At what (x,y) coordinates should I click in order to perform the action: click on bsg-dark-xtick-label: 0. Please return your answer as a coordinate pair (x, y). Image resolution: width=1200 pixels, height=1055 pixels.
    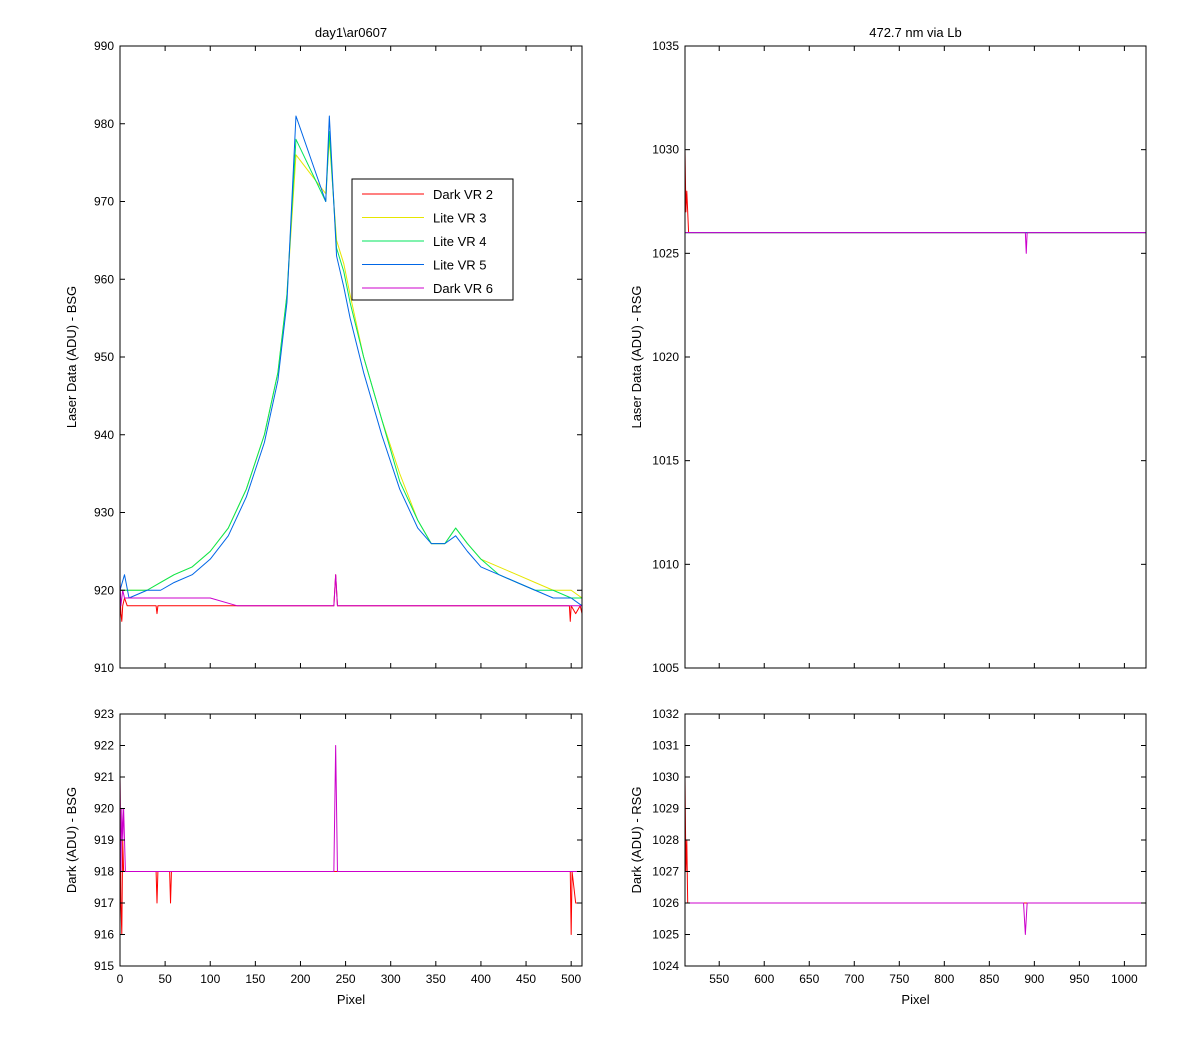
    Looking at the image, I should click on (120, 979).